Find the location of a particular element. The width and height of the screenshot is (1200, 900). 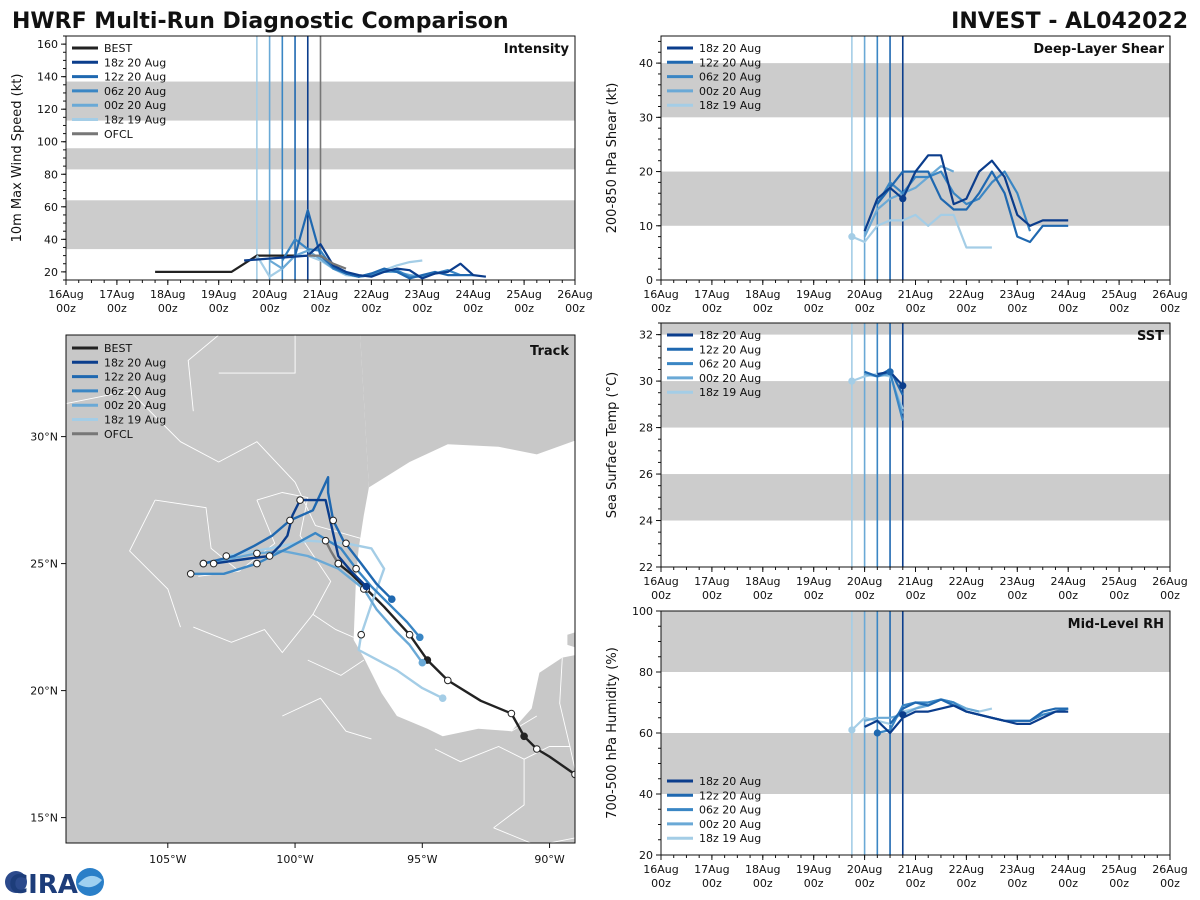

sst-xtick-date: 26Aug is located at coordinates (1169, 581).